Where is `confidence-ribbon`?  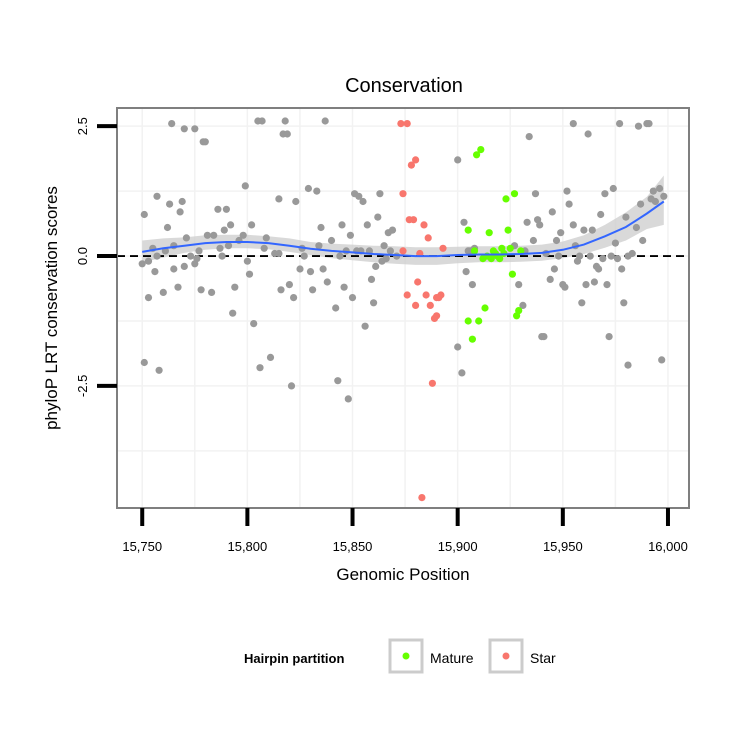
confidence-ribbon is located at coordinates (403, 220).